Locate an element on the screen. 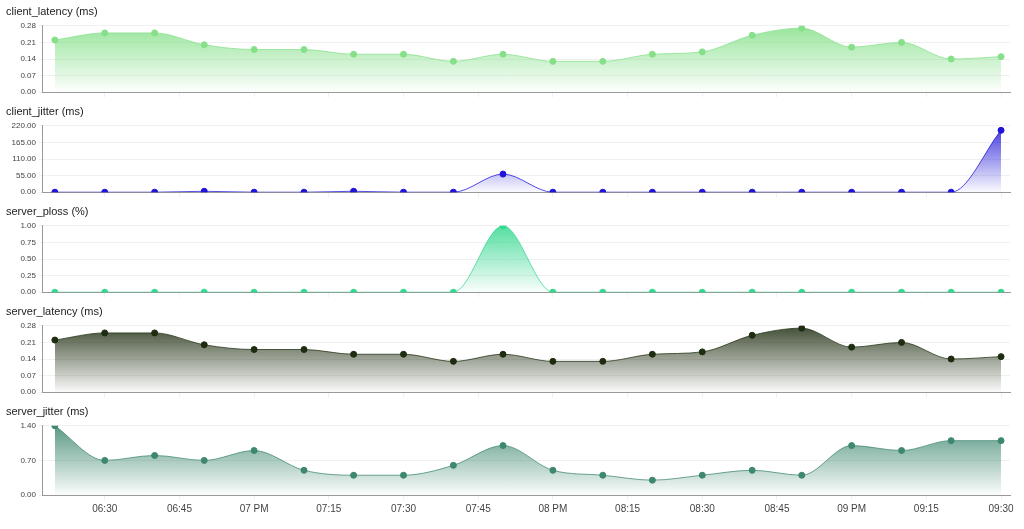 This screenshot has width=1024, height=529. y-tick-label: 0.25 is located at coordinates (28, 275).